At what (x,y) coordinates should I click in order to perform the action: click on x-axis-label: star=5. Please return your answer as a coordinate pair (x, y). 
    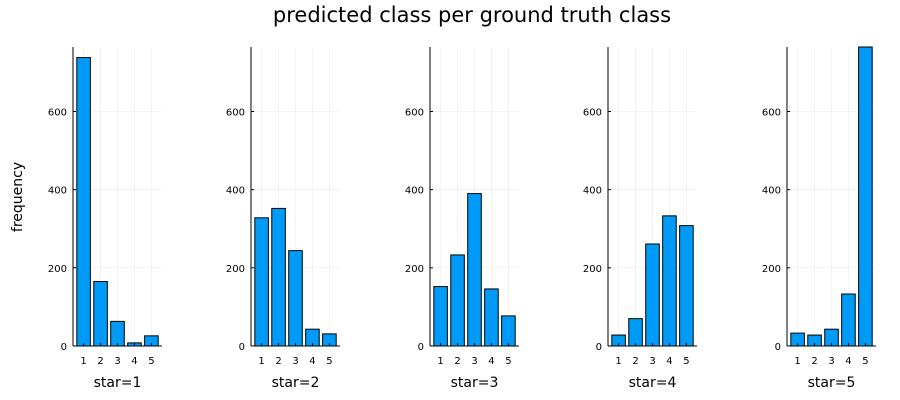
    Looking at the image, I should click on (832, 383).